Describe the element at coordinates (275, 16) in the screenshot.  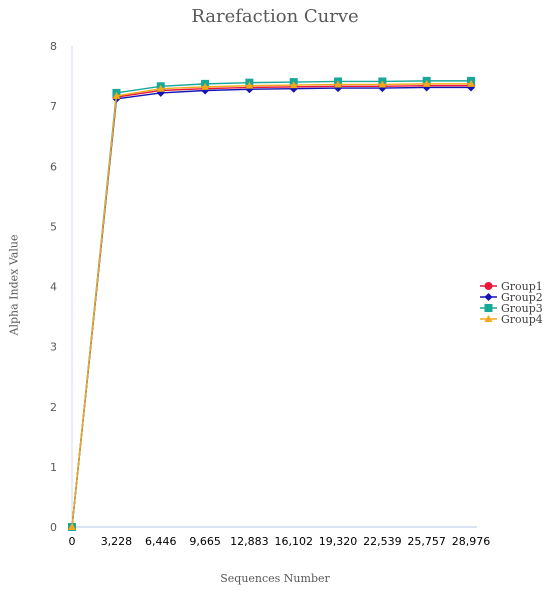
I see `chart-title: Rarefaction Curve` at that location.